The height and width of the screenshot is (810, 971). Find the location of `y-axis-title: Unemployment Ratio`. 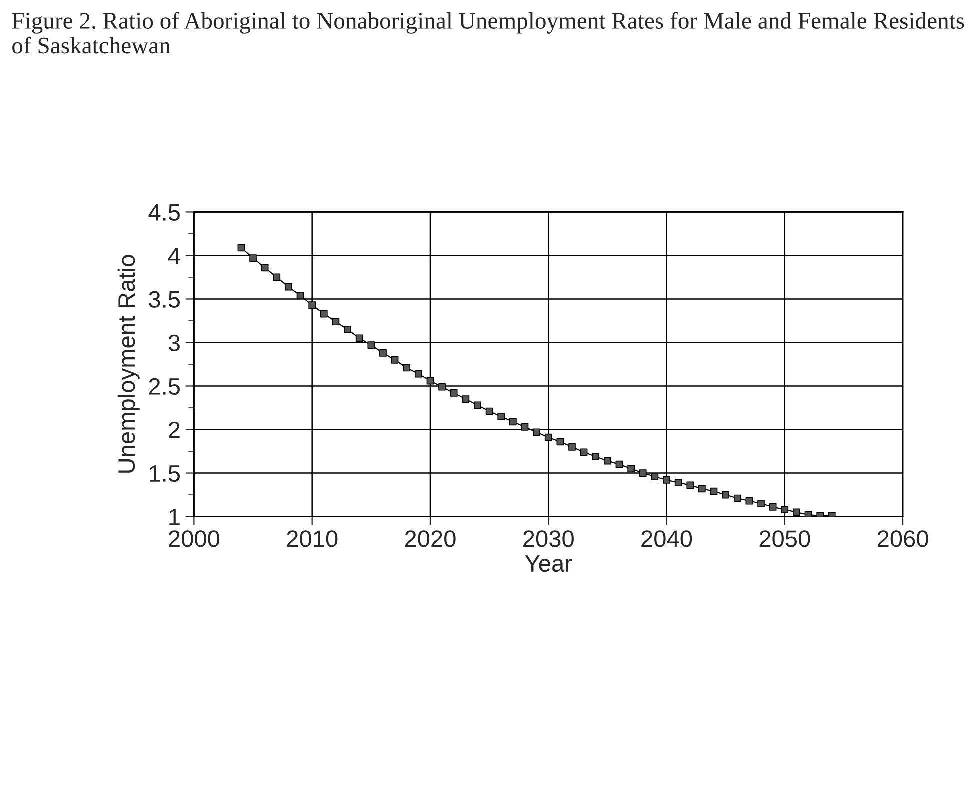

y-axis-title: Unemployment Ratio is located at coordinates (129, 364).